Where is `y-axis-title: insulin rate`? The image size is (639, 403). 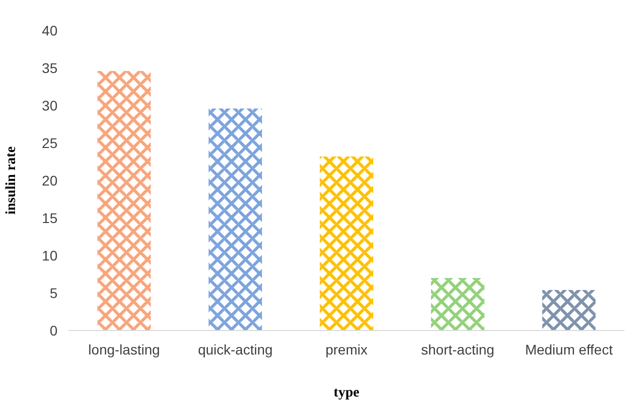 y-axis-title: insulin rate is located at coordinates (11, 180).